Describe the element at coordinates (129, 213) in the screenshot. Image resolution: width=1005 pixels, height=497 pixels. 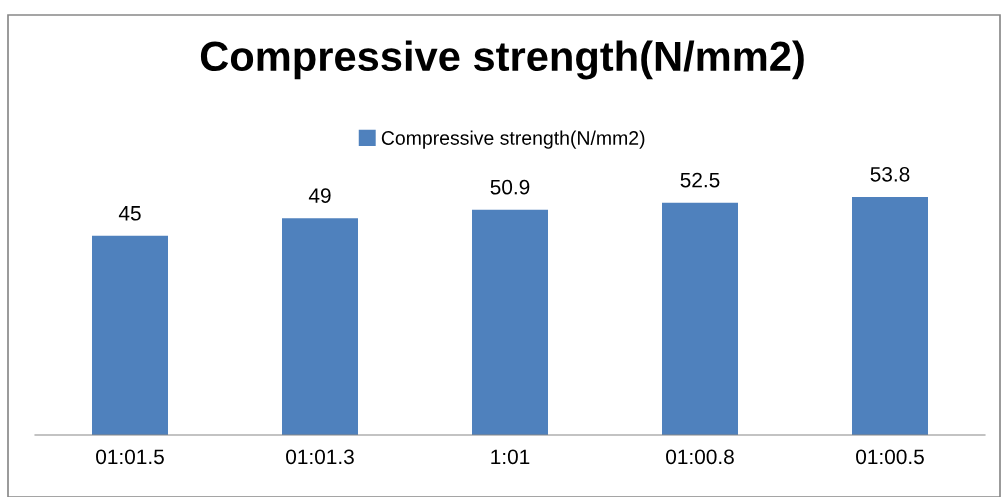
I see `data-label: 45` at that location.